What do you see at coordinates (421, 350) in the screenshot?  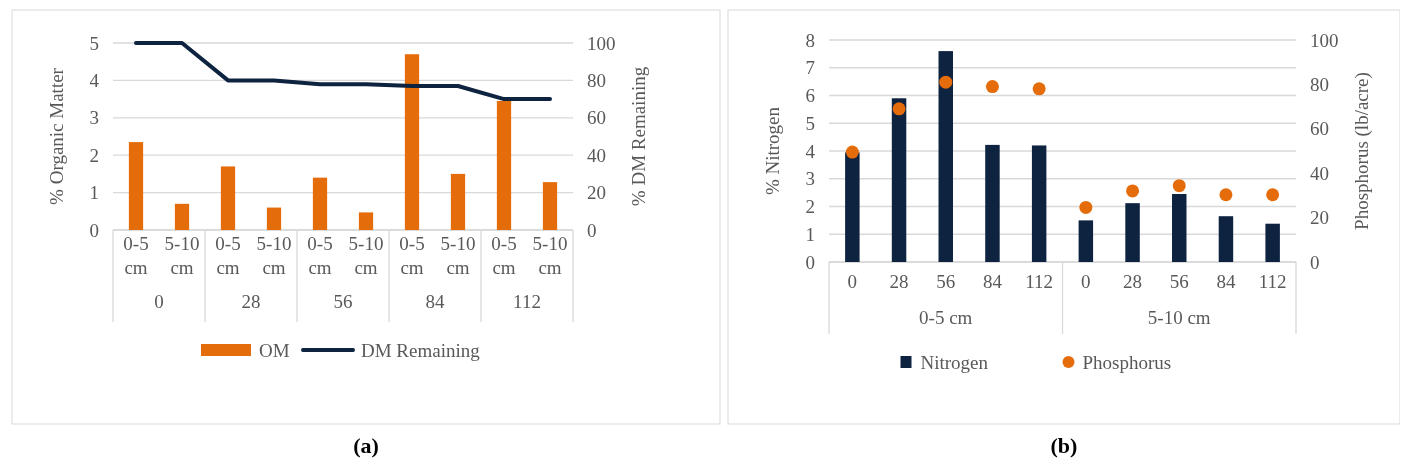 I see `legend-label: DM Remaining` at bounding box center [421, 350].